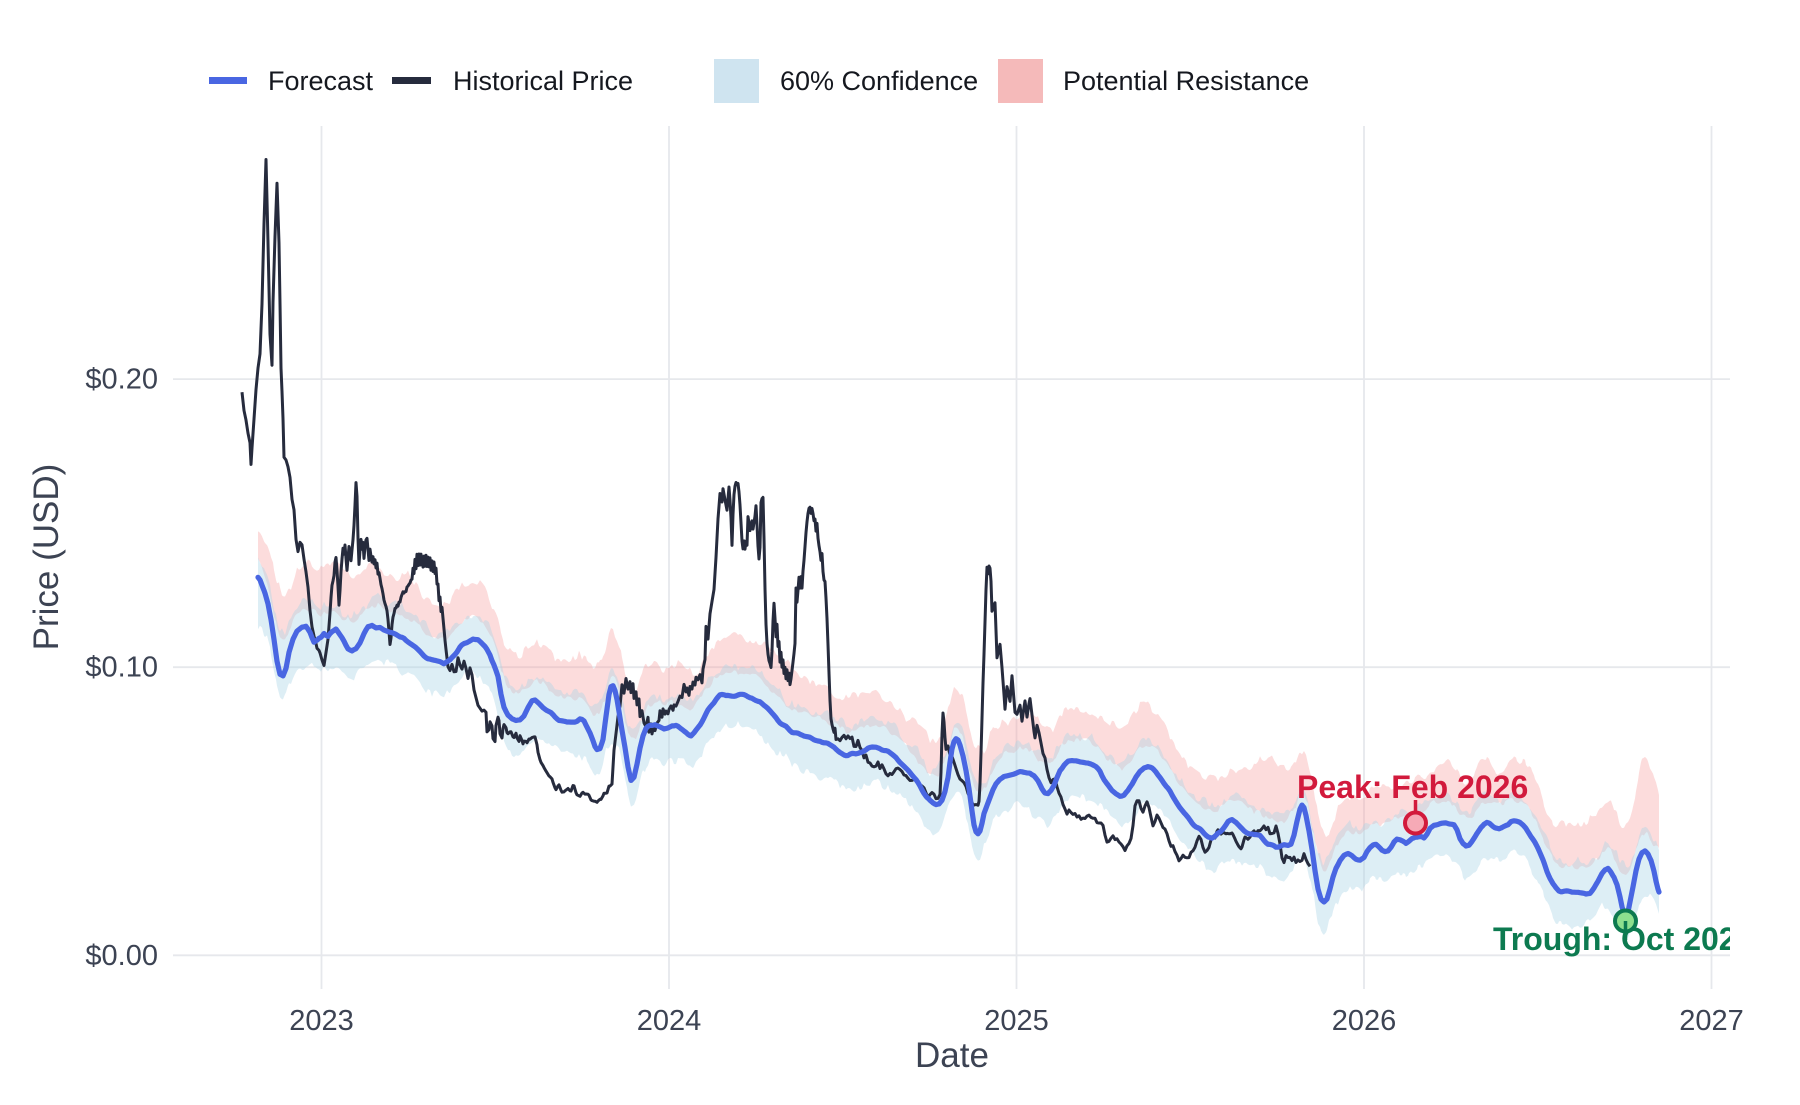 The image size is (1800, 1105). Describe the element at coordinates (321, 81) in the screenshot. I see `svg-text: Forecast` at that location.